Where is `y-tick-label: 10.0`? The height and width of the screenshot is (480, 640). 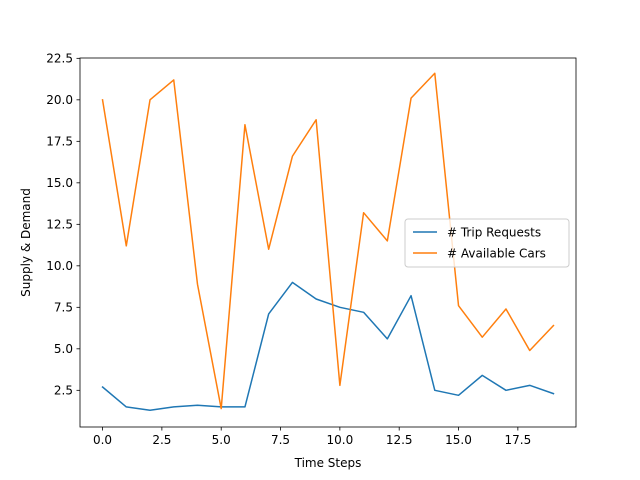 y-tick-label: 10.0 is located at coordinates (59, 266).